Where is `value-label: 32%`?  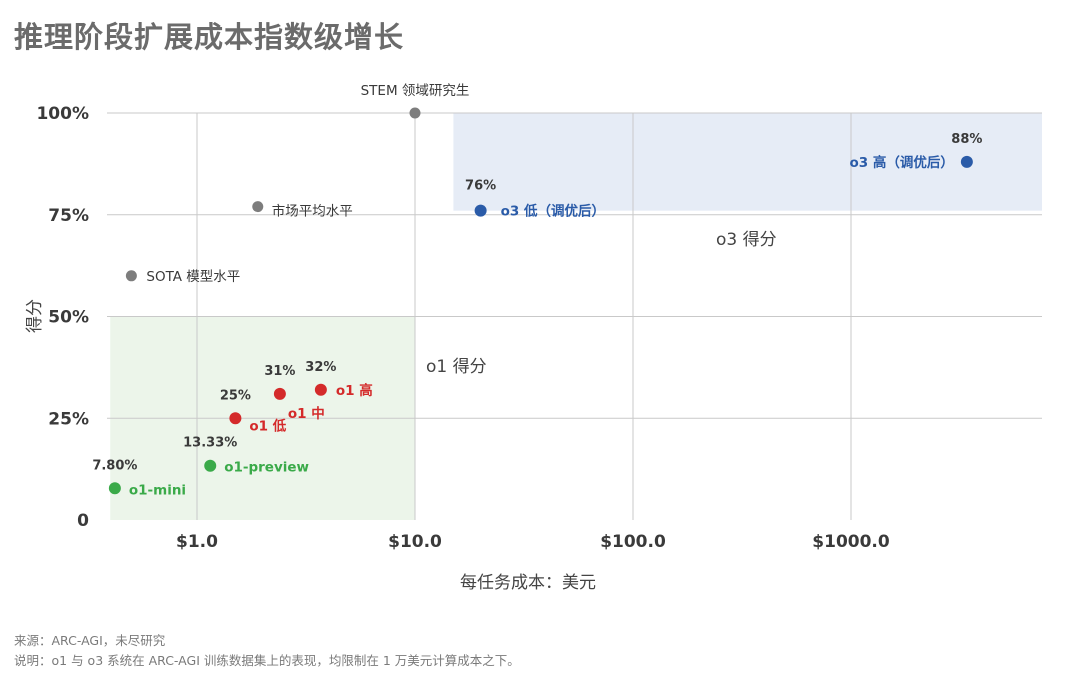 value-label: 32% is located at coordinates (320, 367).